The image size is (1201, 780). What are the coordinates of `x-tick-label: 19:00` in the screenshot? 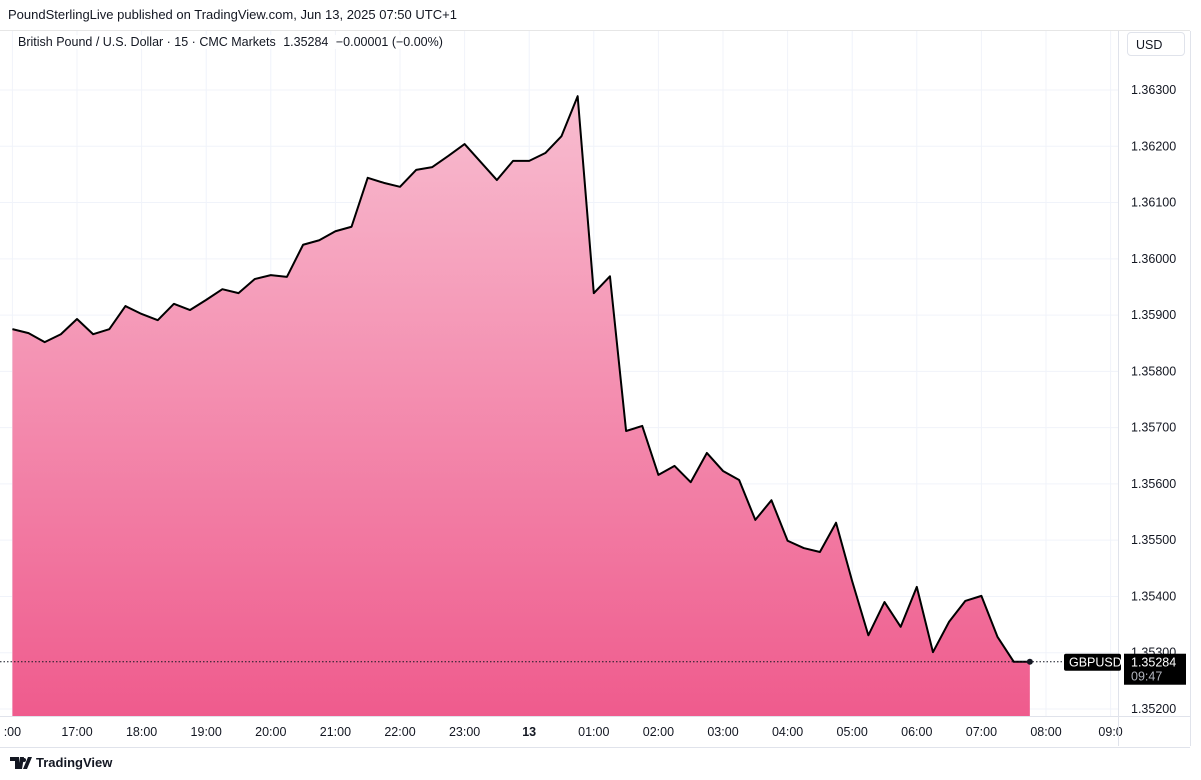 It's located at (206, 732).